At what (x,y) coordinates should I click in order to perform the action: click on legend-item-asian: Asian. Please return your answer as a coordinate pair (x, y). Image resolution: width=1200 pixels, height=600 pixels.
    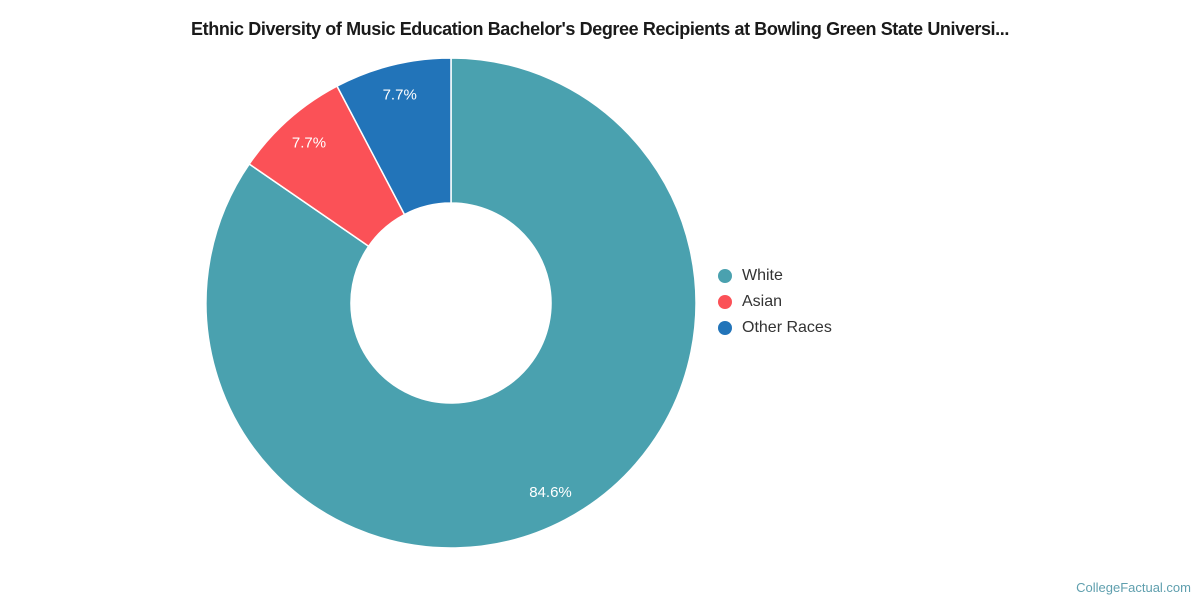
    Looking at the image, I should click on (775, 301).